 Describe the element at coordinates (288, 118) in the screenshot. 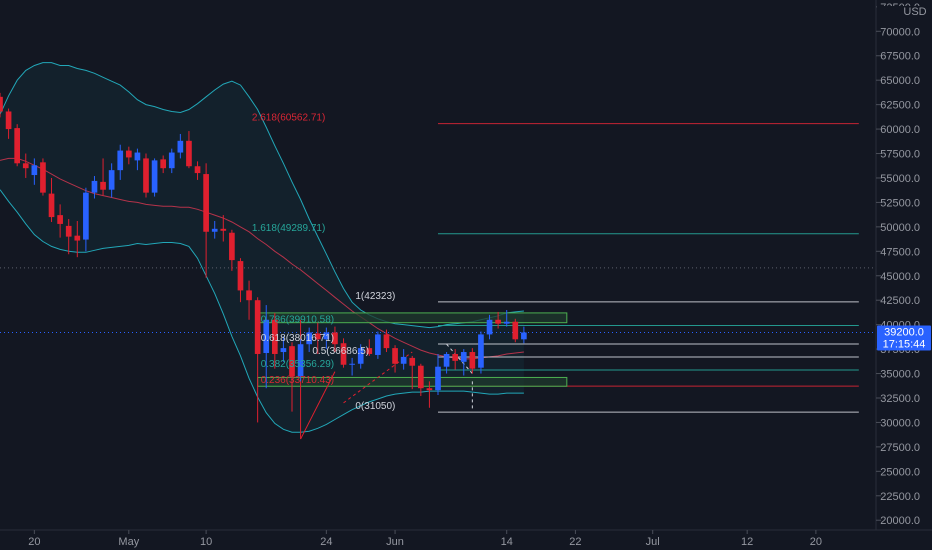

I see `fib-level-label: 2.618(60562.71)` at that location.